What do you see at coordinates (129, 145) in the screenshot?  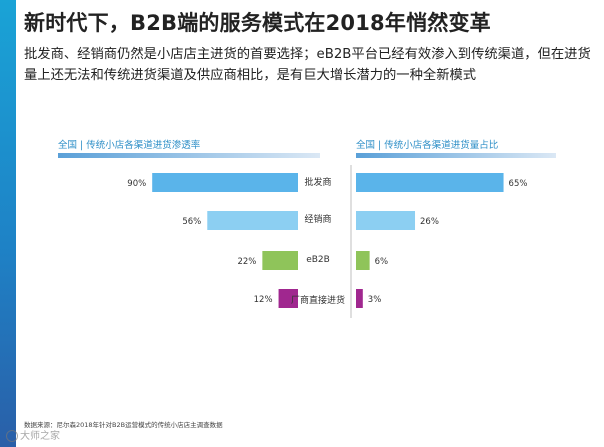 I see `left-chart-title: 全国 | 传统小店各渠道进货渗透率` at bounding box center [129, 145].